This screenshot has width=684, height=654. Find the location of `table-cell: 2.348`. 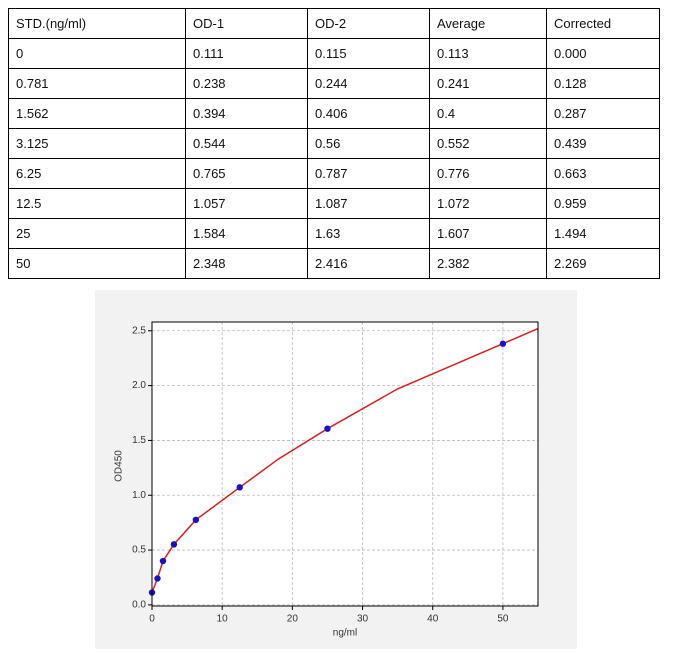

table-cell: 2.348 is located at coordinates (246, 263).